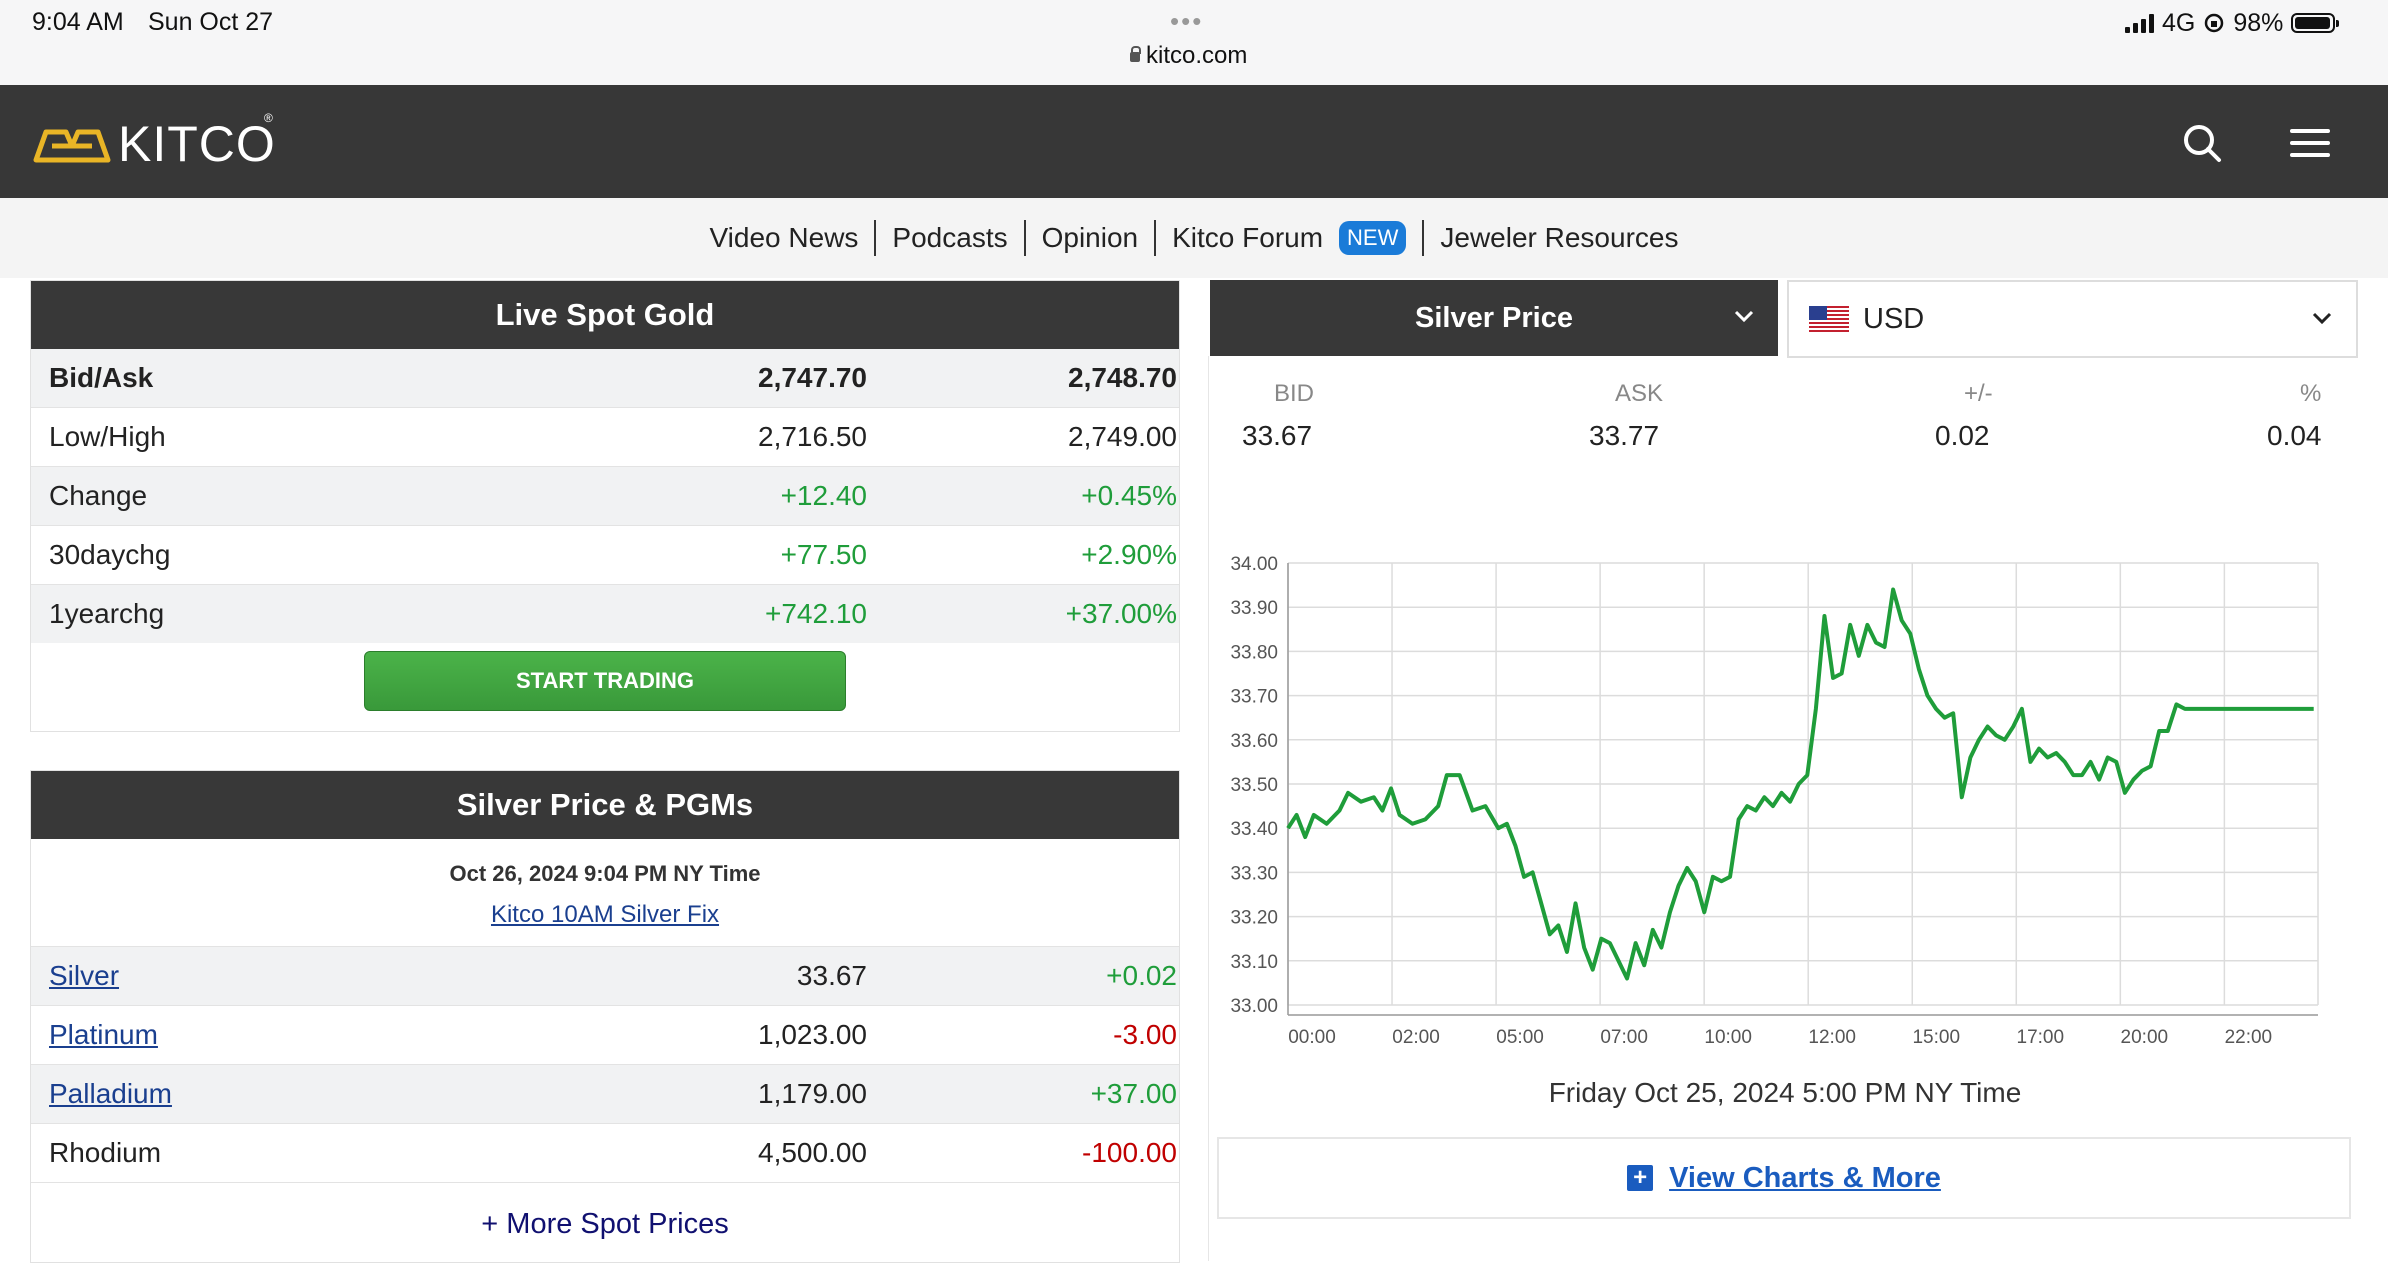  I want to click on status-date: Sun Oct 27, so click(211, 22).